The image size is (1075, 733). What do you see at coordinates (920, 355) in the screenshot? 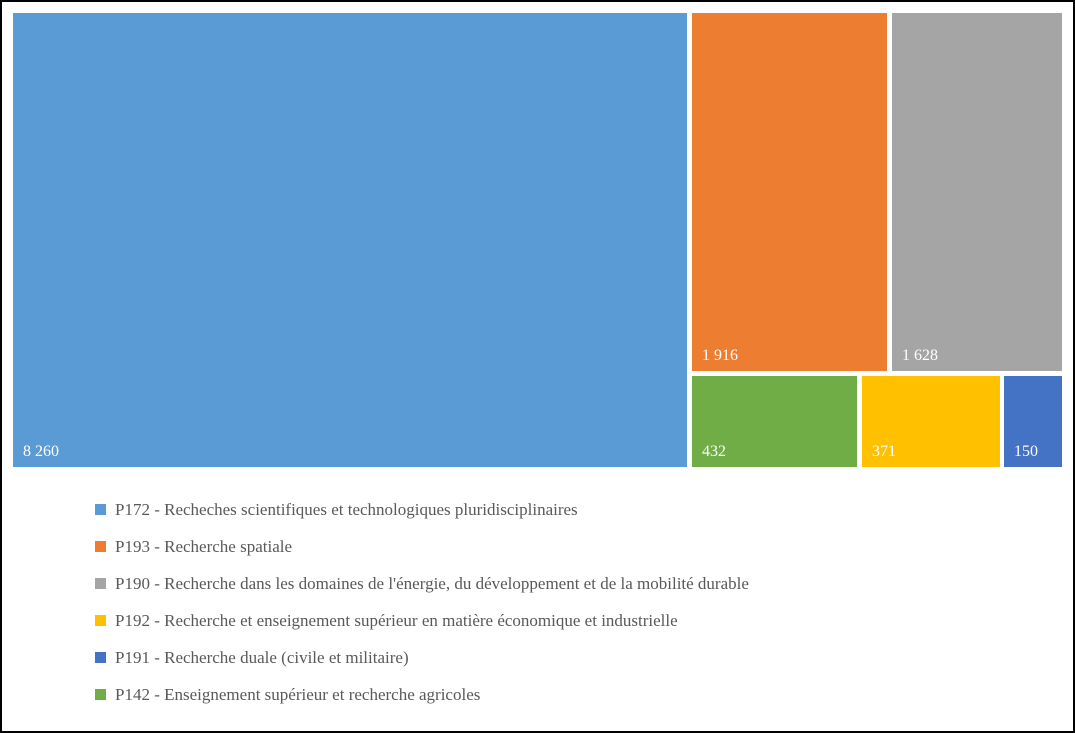
I see `tile-value-label: 1 628` at bounding box center [920, 355].